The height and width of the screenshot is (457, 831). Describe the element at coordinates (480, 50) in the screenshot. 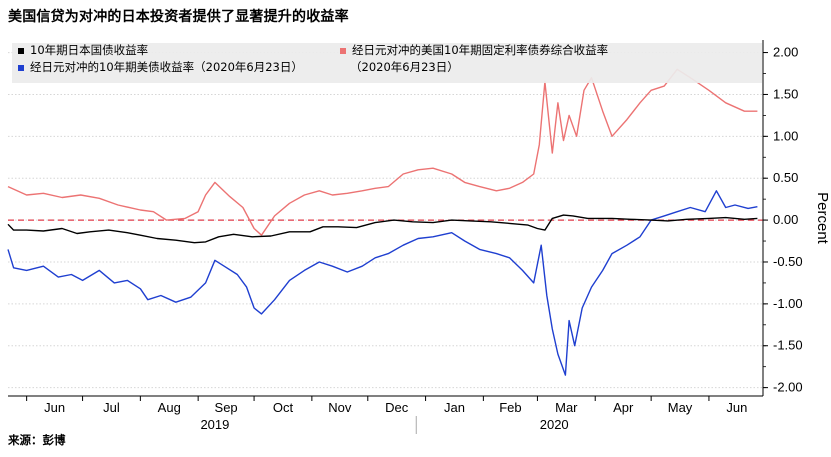

I see `legend-label-2: 经日元对冲的美国10年期固定利率债券综合收益率` at that location.